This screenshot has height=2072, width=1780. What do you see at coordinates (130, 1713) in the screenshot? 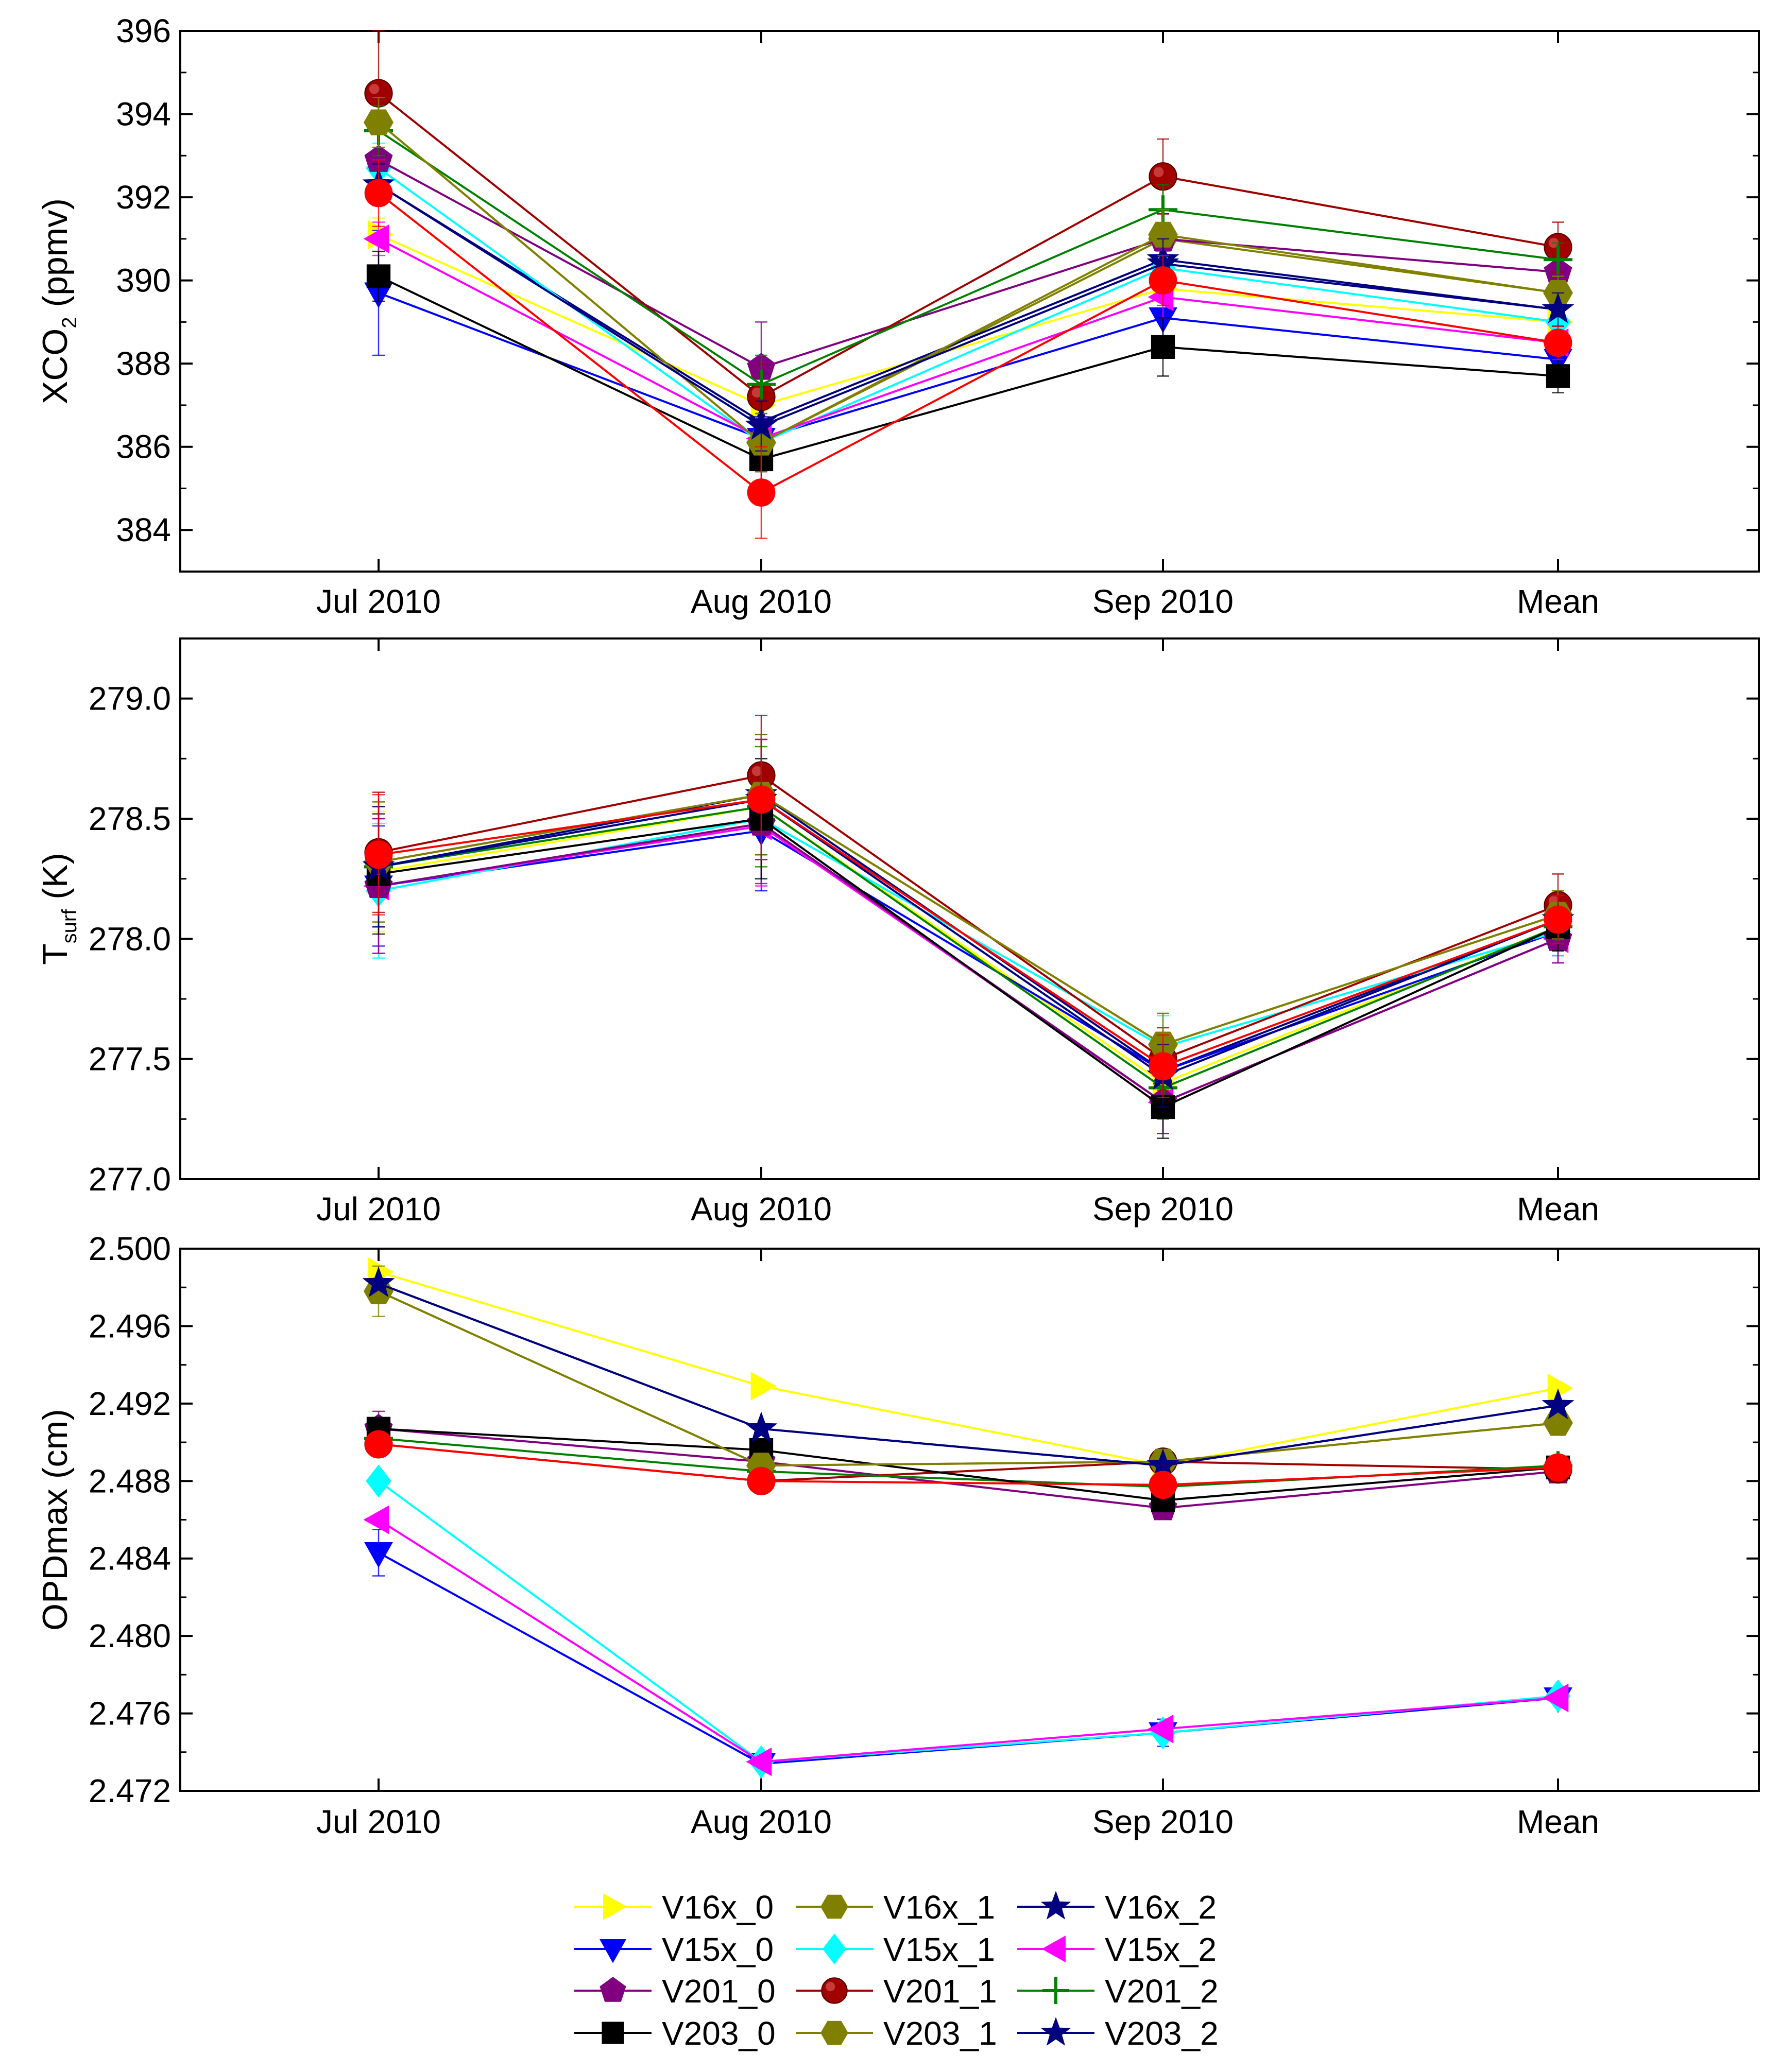
I see `y-tick-label: 2.476` at bounding box center [130, 1713].